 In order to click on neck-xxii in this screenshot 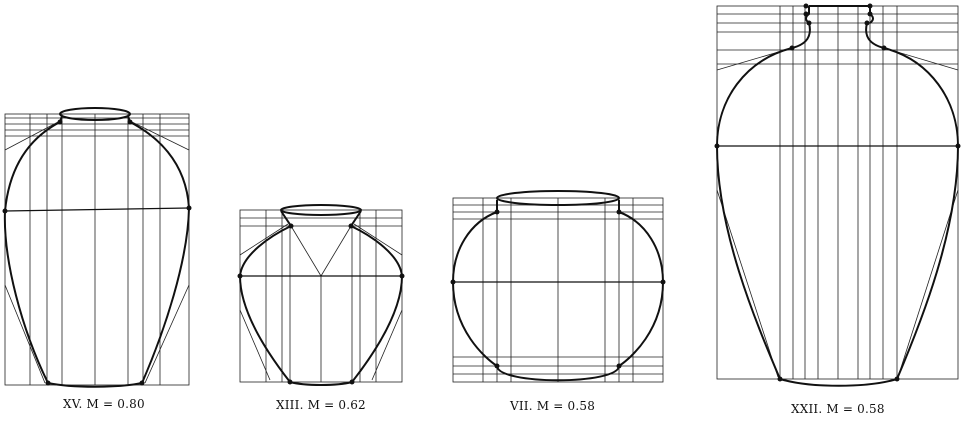, I will do `click(839, 14)`.